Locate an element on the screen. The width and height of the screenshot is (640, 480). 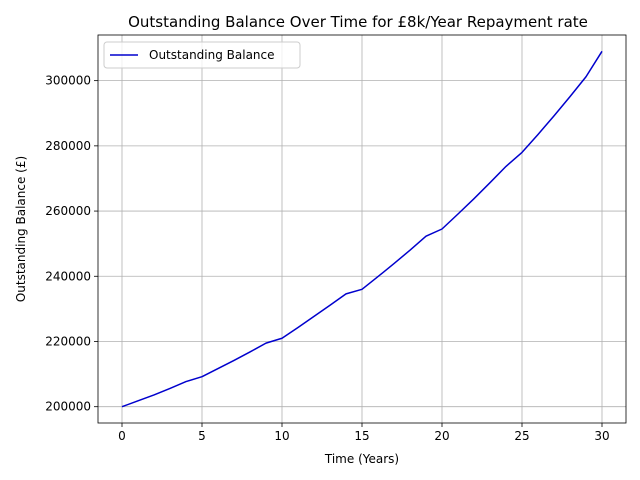
y-tick-label: 220000 is located at coordinates (68, 341).